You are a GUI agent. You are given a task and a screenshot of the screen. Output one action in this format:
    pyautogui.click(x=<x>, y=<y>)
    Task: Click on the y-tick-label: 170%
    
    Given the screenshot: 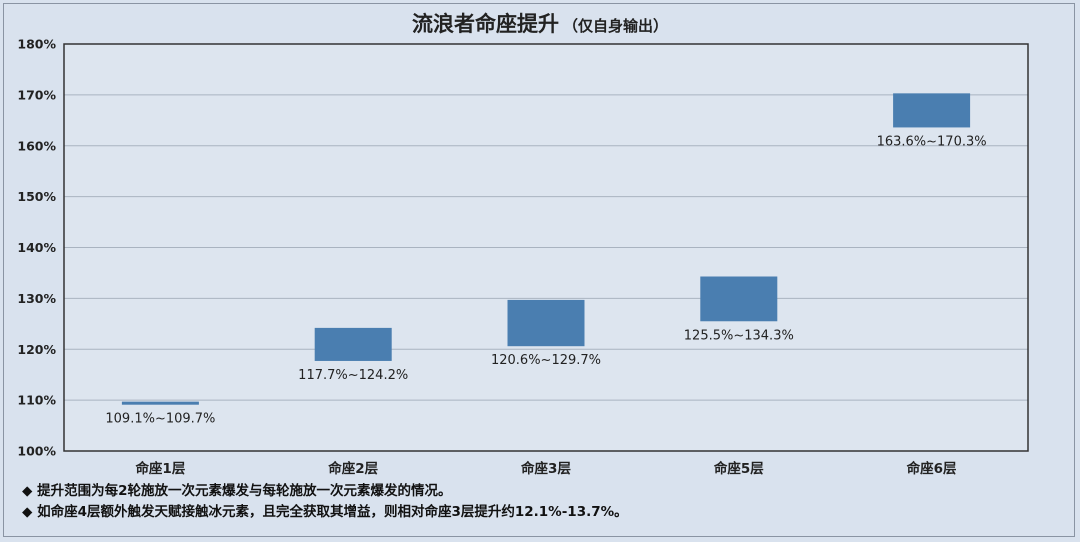 What is the action you would take?
    pyautogui.click(x=36, y=94)
    